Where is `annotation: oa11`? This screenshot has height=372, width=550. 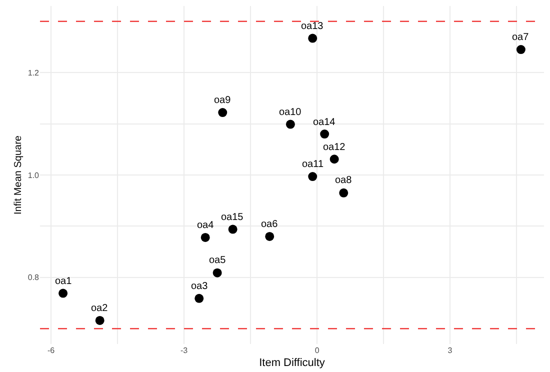 annotation: oa11 is located at coordinates (313, 164).